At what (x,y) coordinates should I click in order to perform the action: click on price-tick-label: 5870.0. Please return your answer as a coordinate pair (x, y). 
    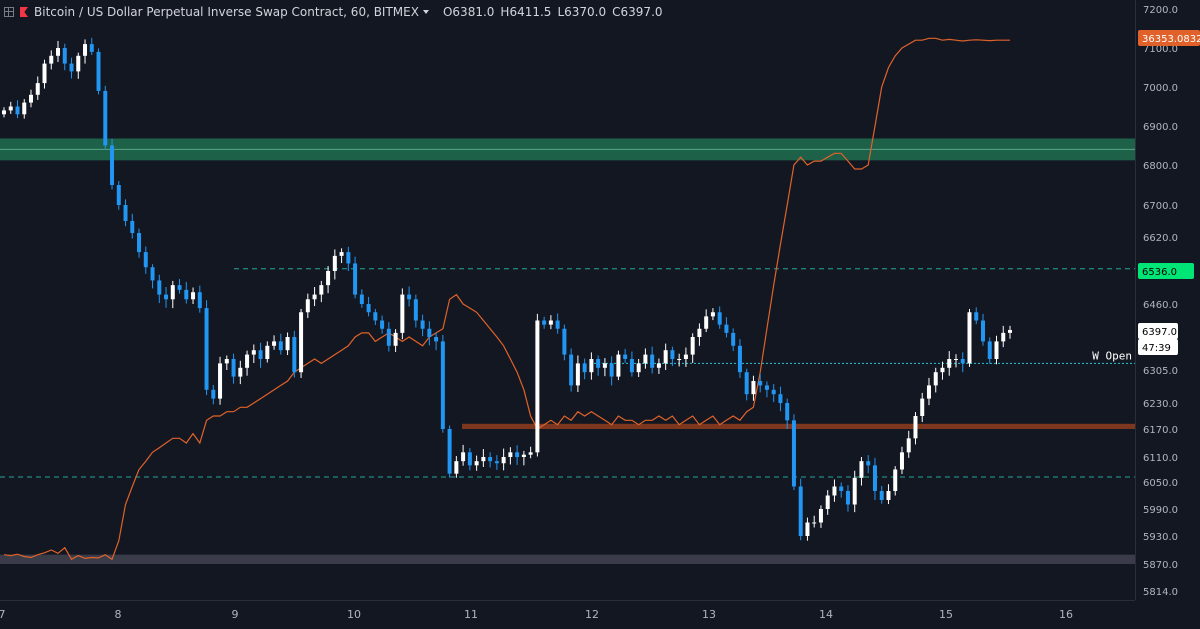
    Looking at the image, I should click on (1160, 565).